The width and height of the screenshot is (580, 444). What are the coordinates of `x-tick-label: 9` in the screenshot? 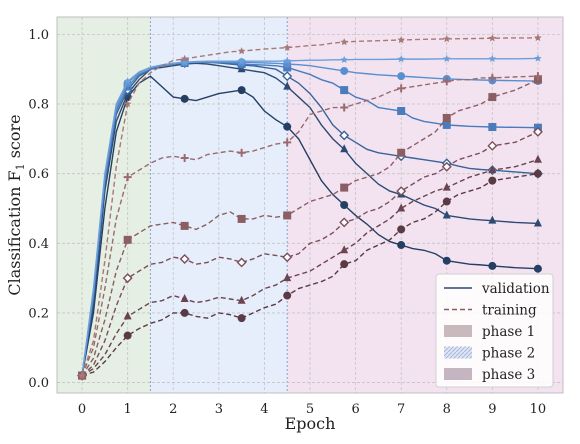 It's located at (492, 409).